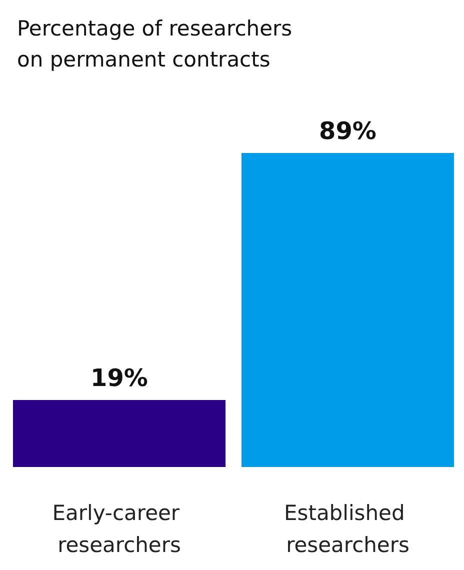 Image resolution: width=464 pixels, height=570 pixels. I want to click on chart-title: Percentage of researchers on permanent contracts, so click(154, 44).